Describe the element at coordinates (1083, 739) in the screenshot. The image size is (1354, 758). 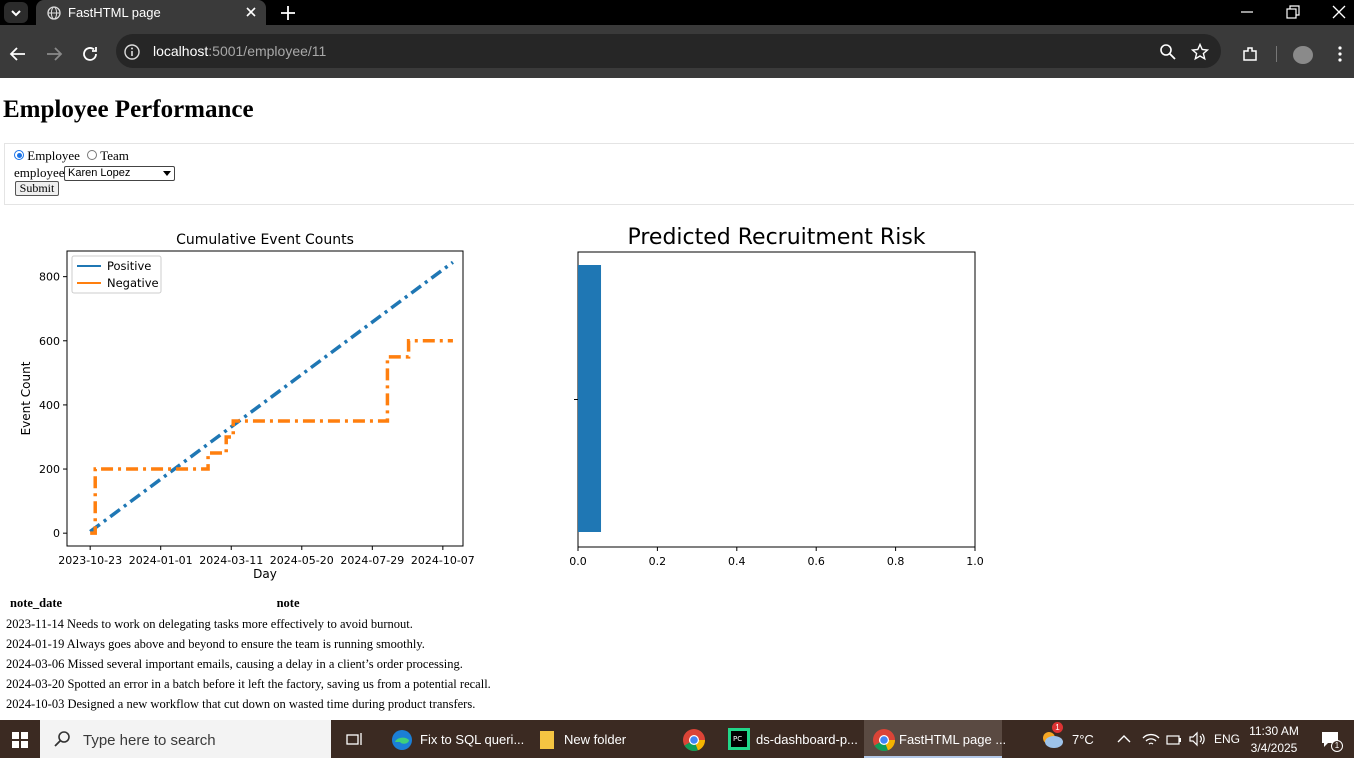
I see `weather-temp: 7°C` at that location.